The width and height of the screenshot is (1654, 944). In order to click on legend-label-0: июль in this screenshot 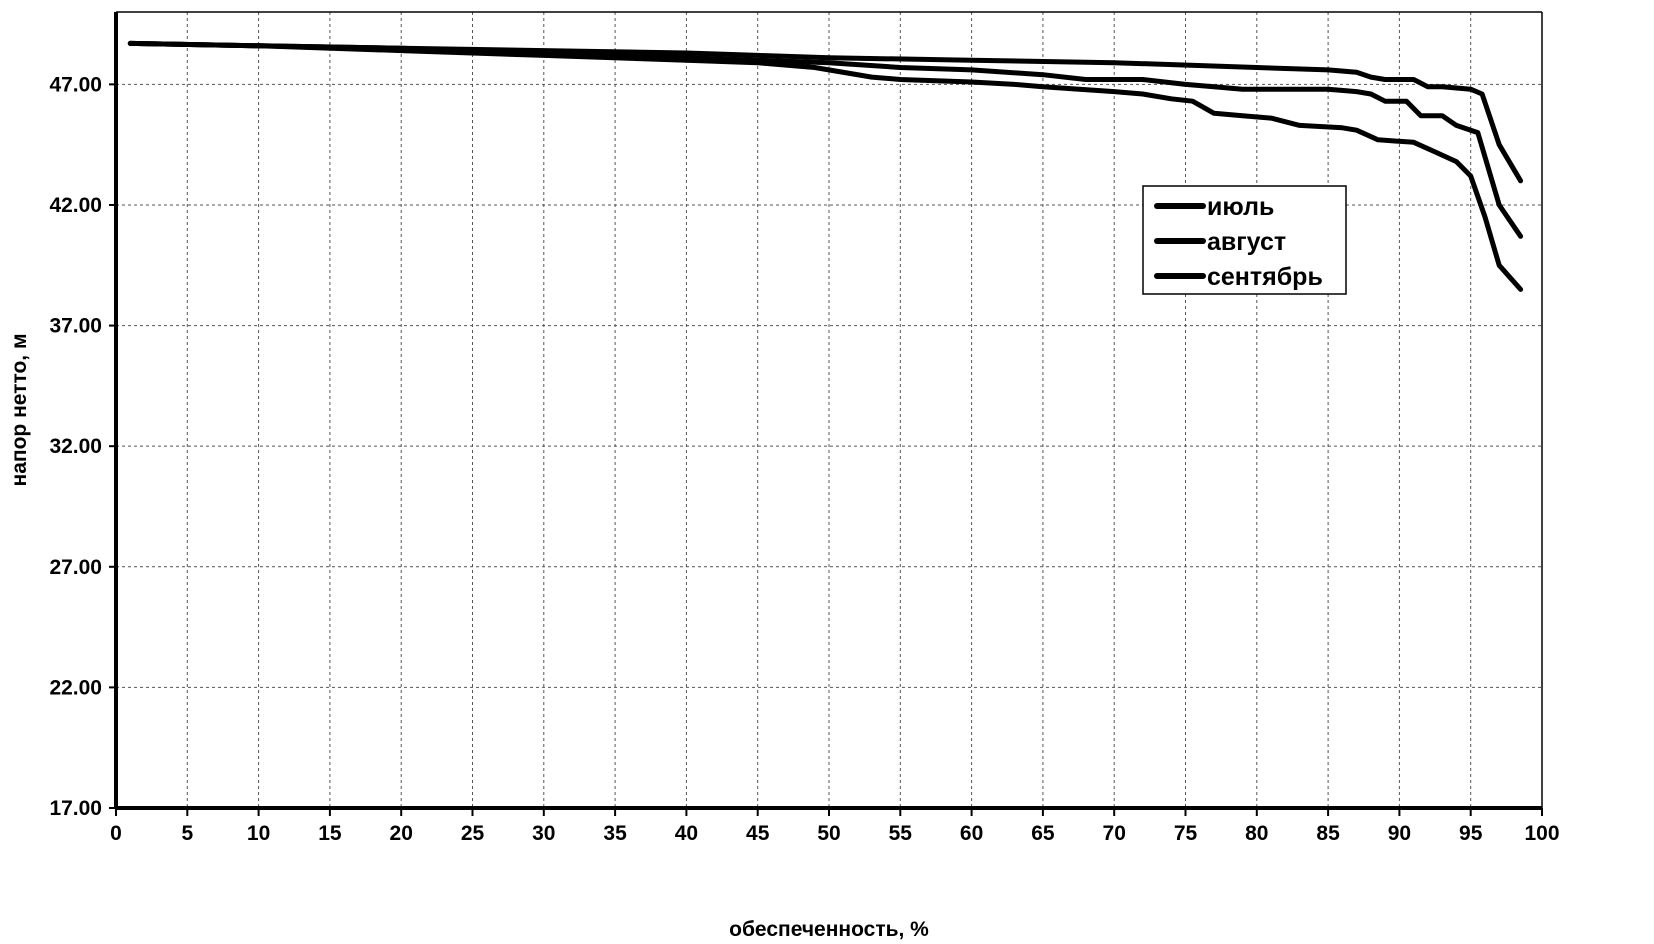, I will do `click(1240, 207)`.